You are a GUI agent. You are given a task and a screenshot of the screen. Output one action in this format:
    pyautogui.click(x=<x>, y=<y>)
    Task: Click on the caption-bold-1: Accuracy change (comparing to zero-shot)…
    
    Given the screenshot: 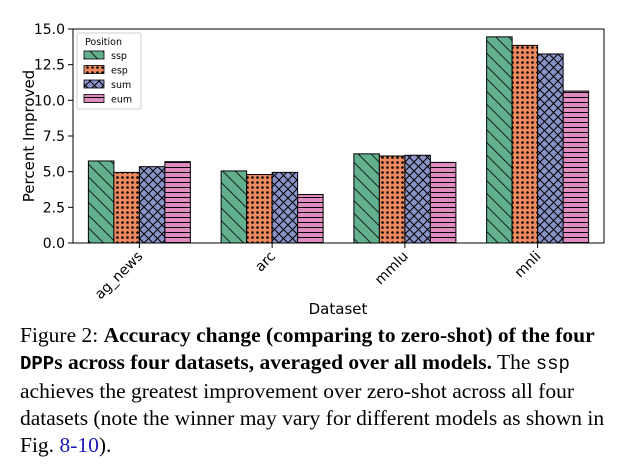 What is the action you would take?
    pyautogui.click(x=349, y=335)
    